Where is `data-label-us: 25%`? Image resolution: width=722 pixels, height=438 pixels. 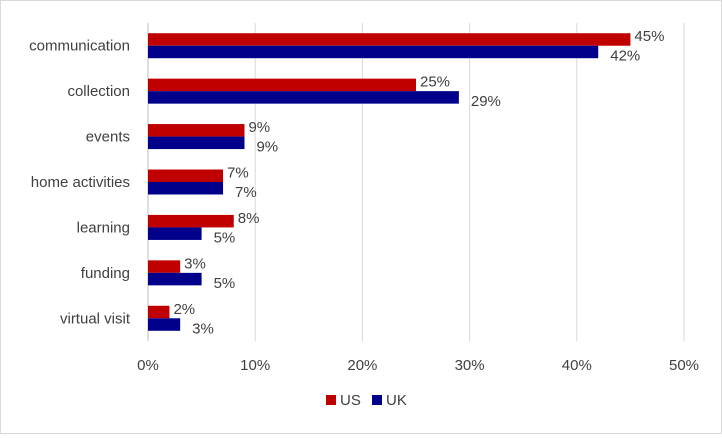
data-label-us: 25% is located at coordinates (435, 82).